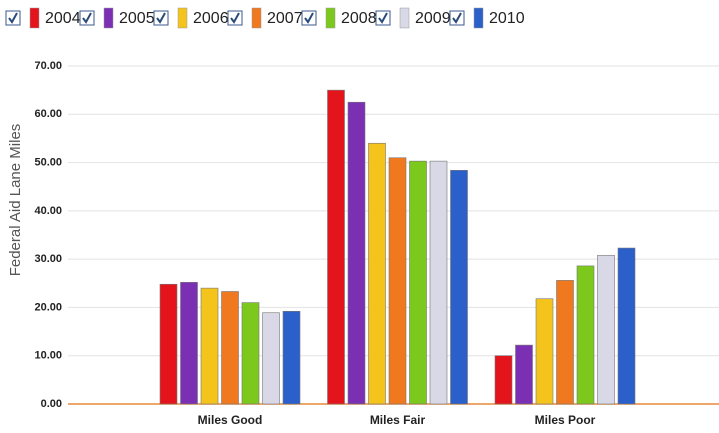 The width and height of the screenshot is (719, 433). Describe the element at coordinates (398, 420) in the screenshot. I see `x-tick-label: Miles Fair` at that location.